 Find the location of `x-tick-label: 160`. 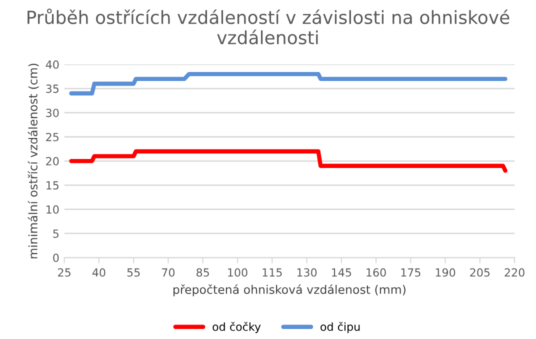

x-tick-label: 160 is located at coordinates (376, 272).